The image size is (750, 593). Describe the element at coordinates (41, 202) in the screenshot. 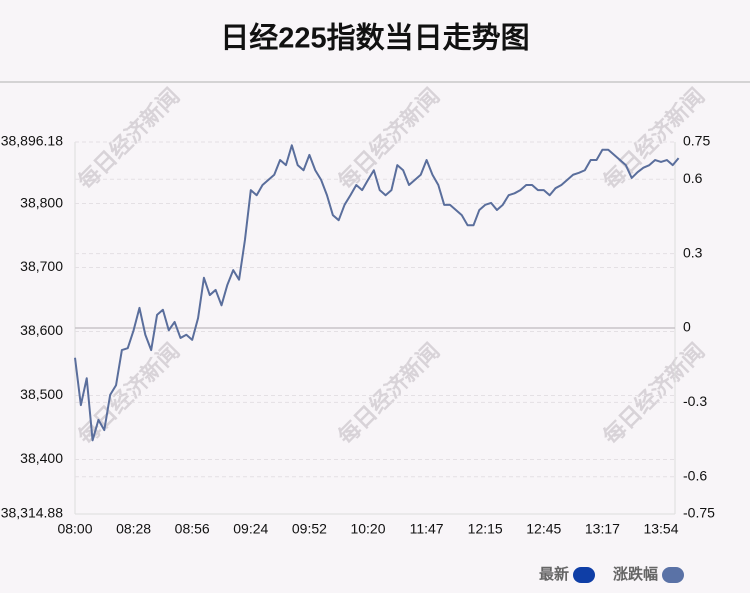

I see `y-tick-label: 38,800` at that location.